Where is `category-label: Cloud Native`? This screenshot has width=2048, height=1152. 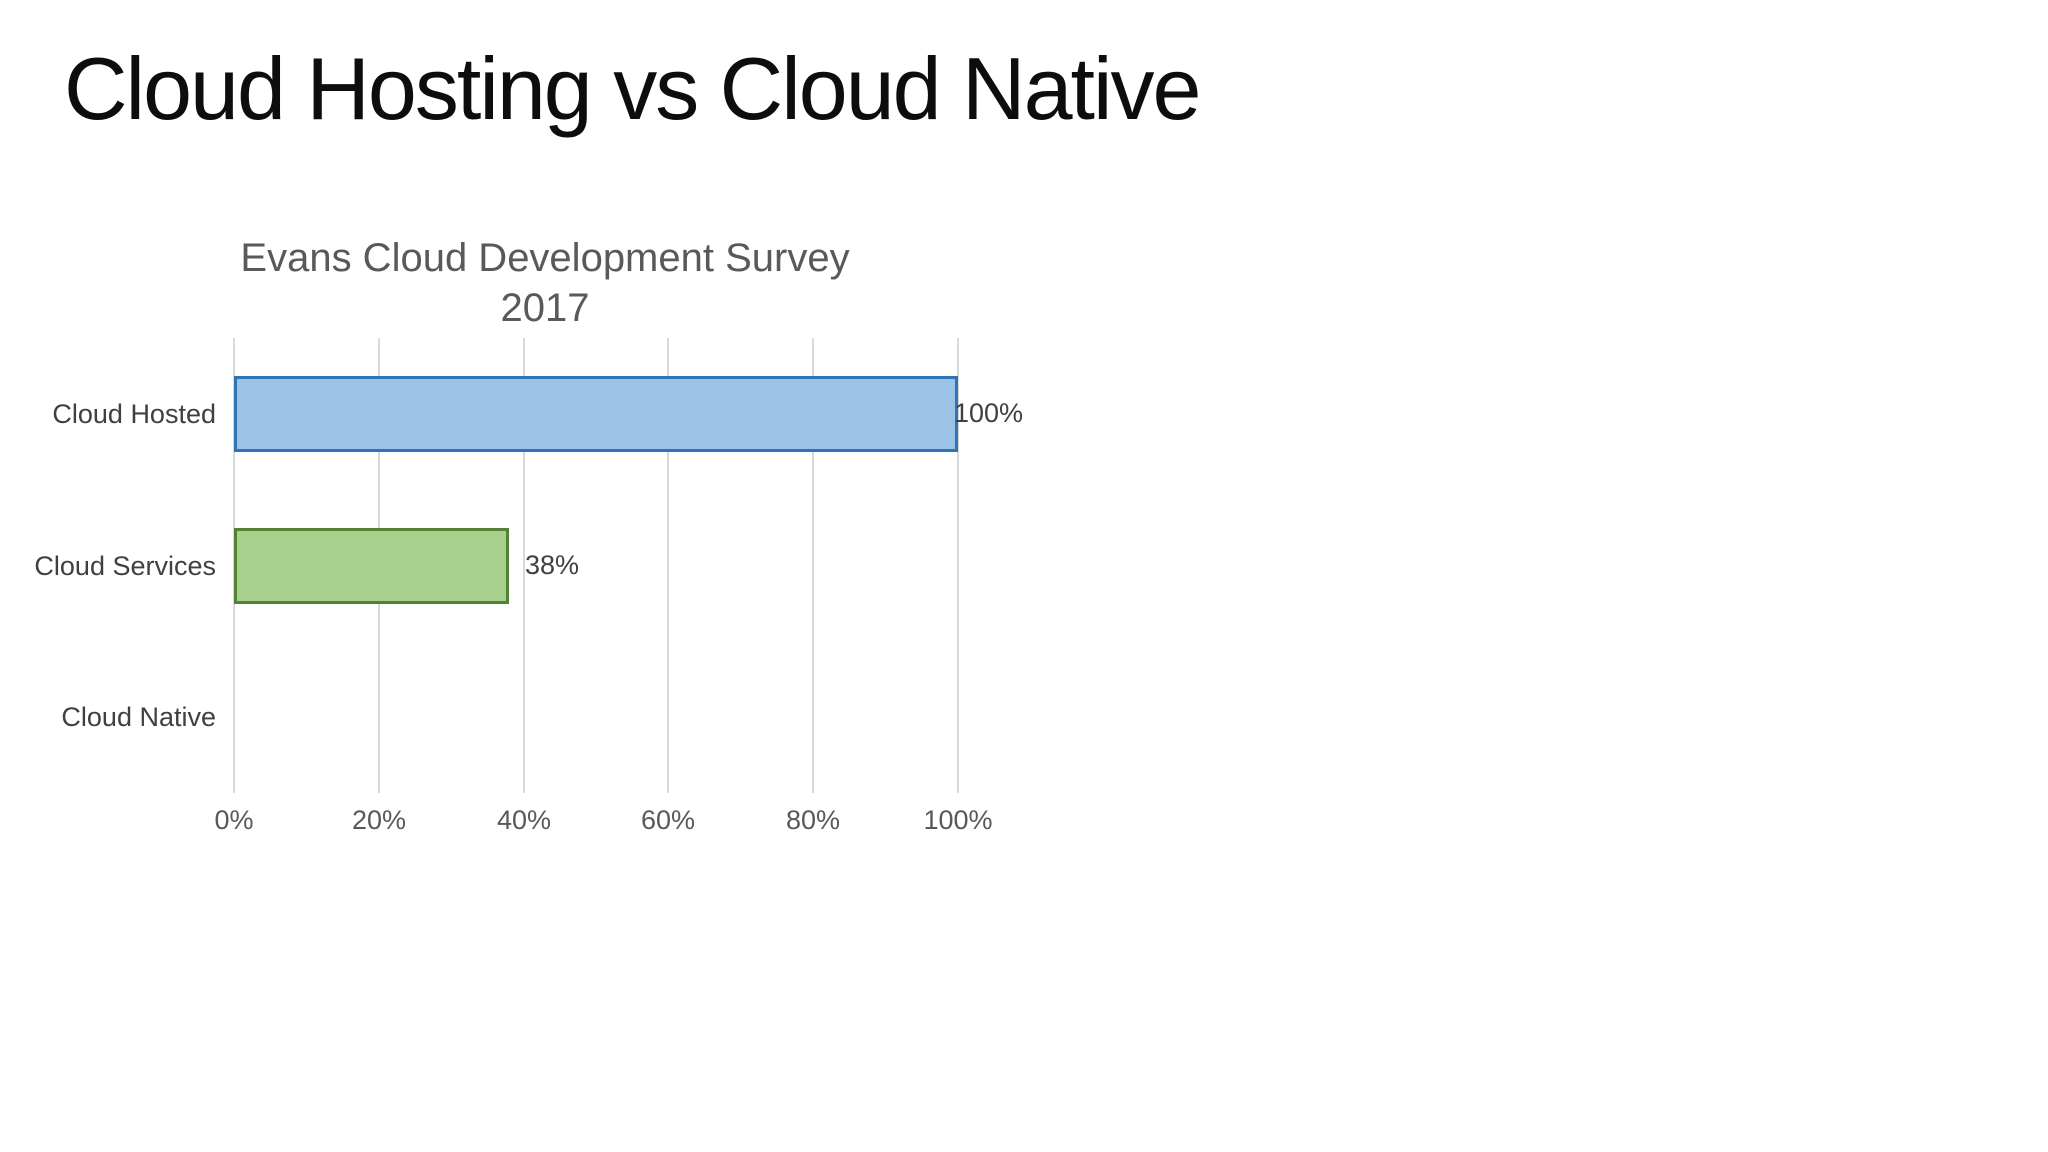 category-label: Cloud Native is located at coordinates (138, 716).